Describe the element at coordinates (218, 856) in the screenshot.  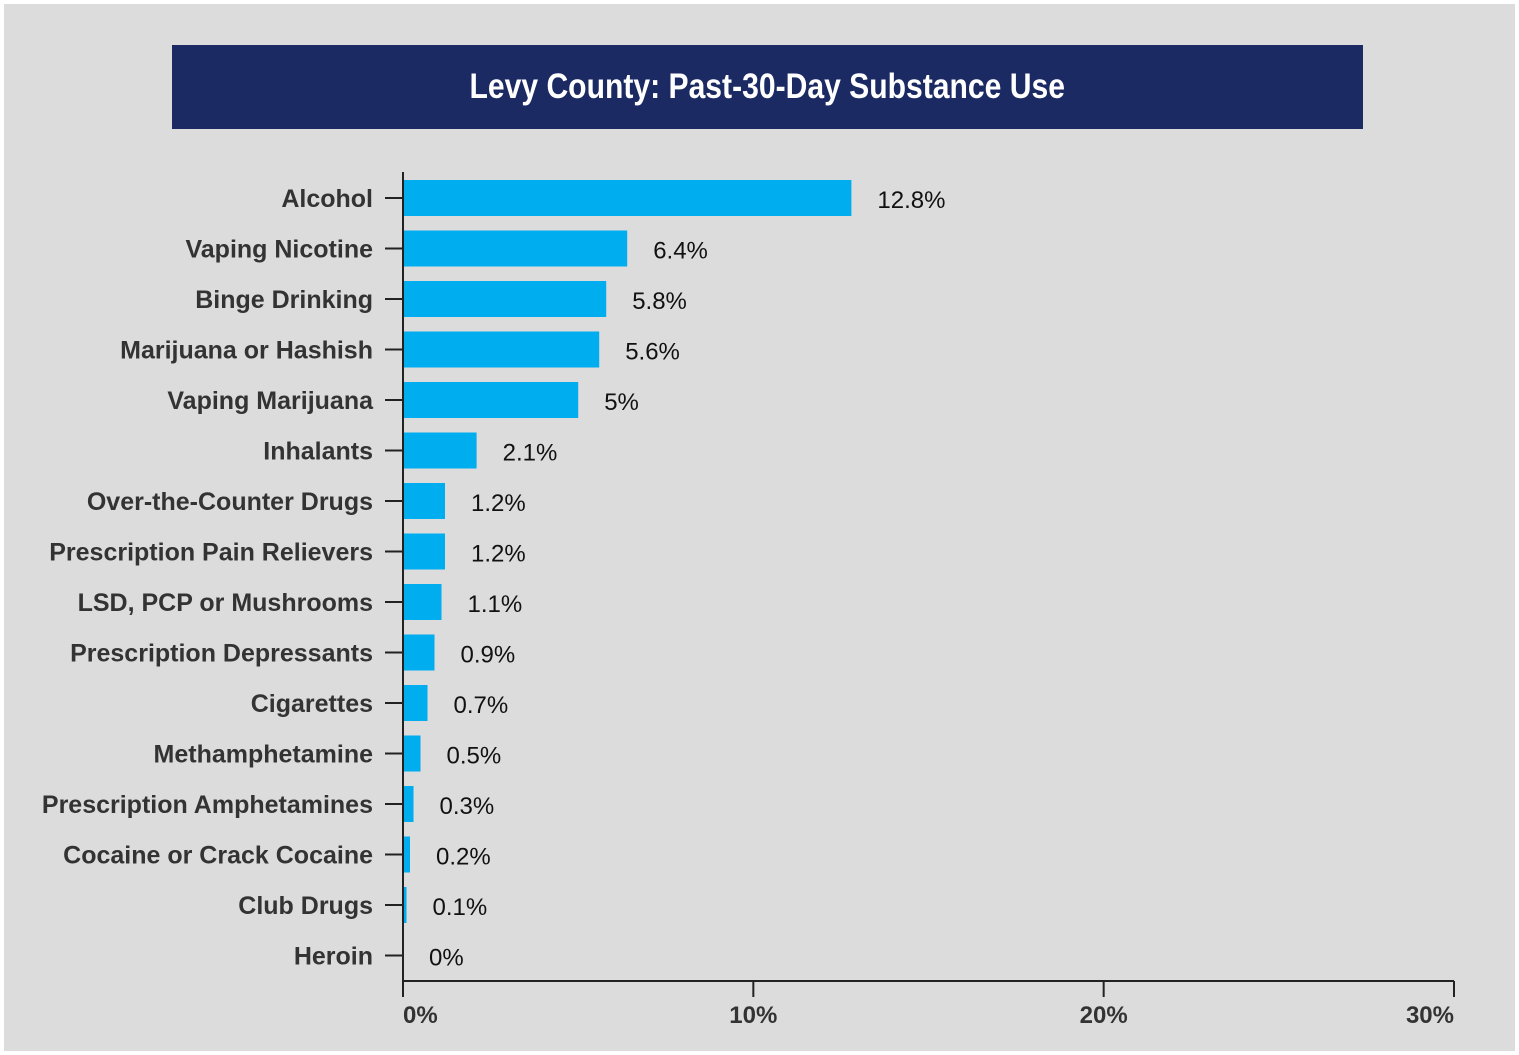
I see `category-label-cocaine-or-crack-cocaine: Cocaine or Crack Cocaine` at that location.